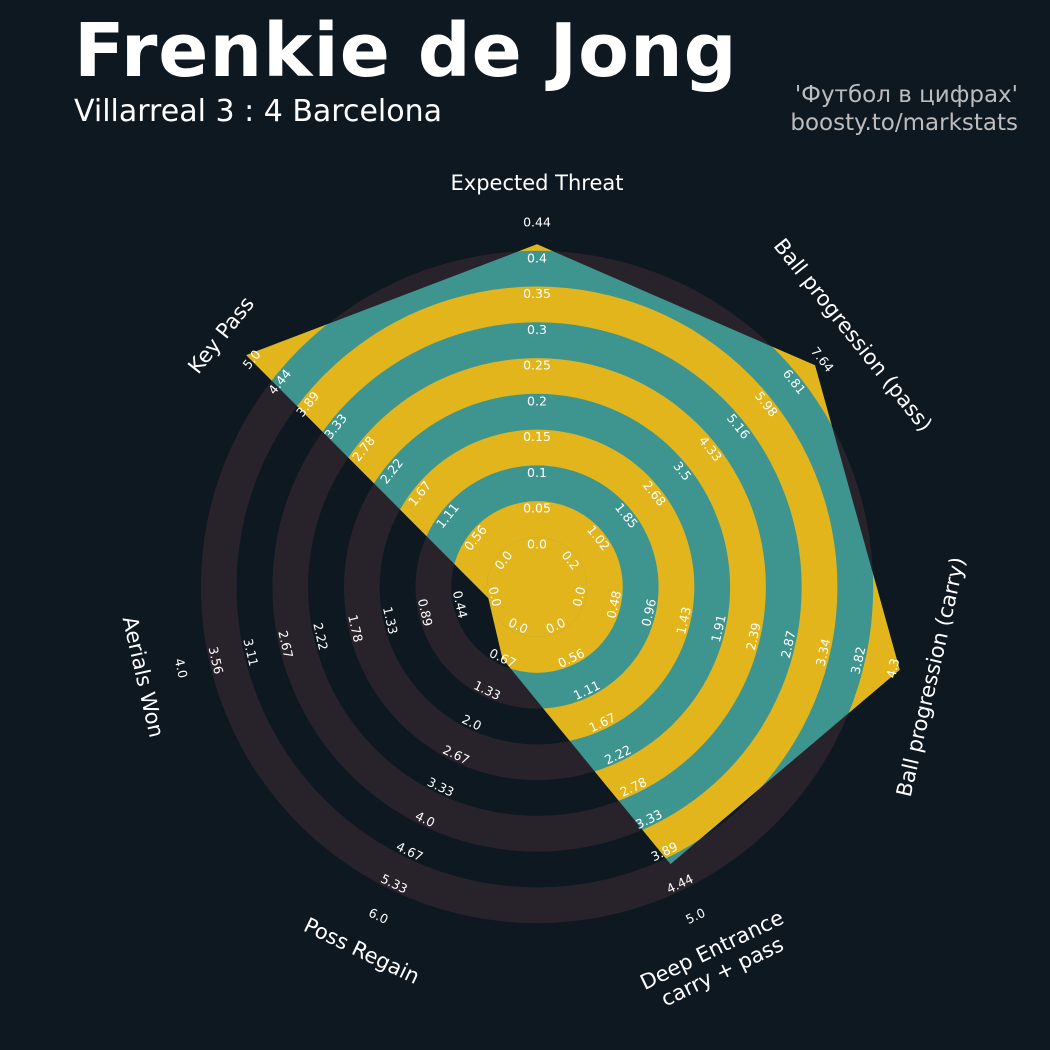  What do you see at coordinates (858, 660) in the screenshot?
I see `radar-tick-label: 3.82` at bounding box center [858, 660].